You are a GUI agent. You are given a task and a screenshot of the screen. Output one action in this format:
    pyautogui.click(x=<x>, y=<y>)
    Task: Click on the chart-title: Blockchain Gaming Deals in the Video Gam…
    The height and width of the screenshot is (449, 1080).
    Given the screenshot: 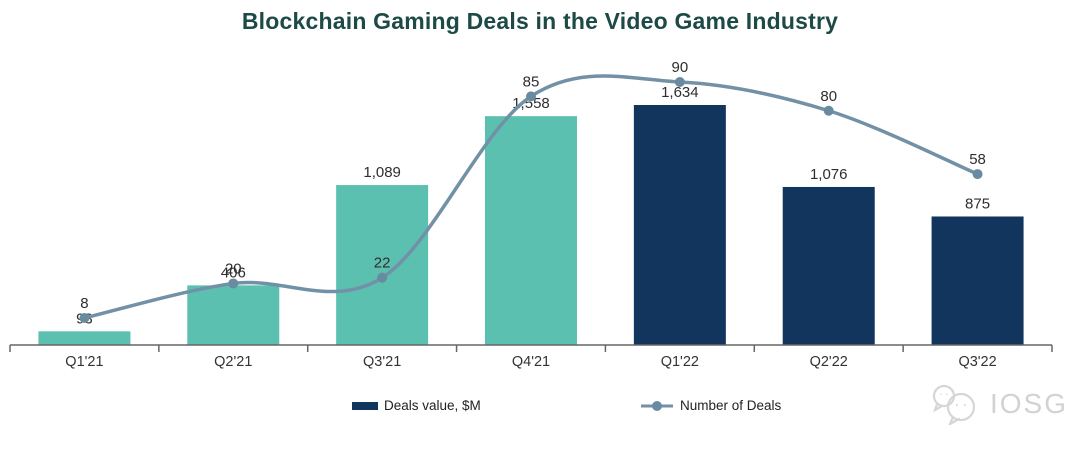 What is the action you would take?
    pyautogui.click(x=540, y=21)
    